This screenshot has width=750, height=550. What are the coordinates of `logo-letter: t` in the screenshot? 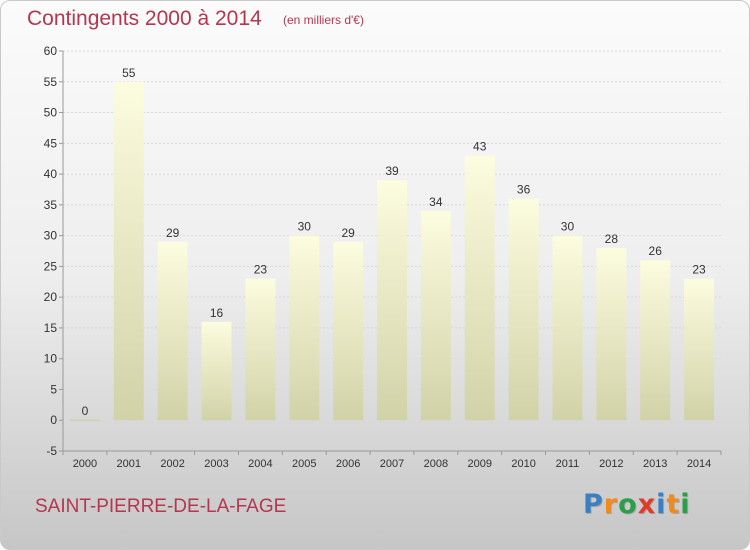 It's located at (673, 504).